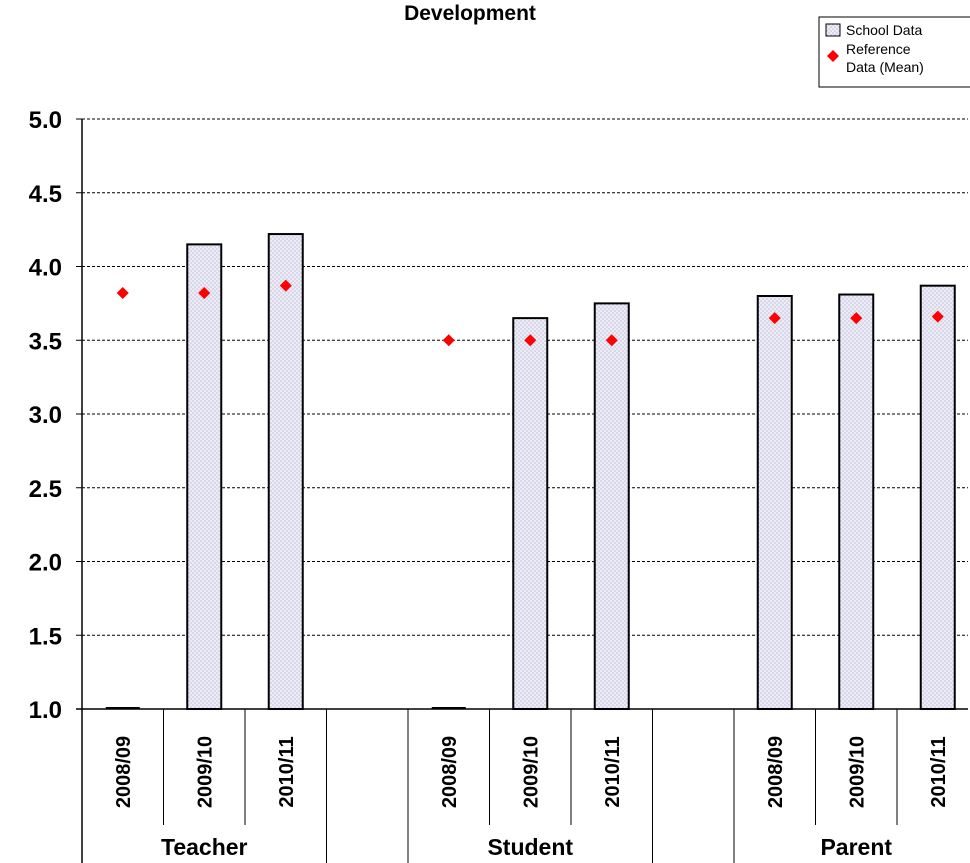  I want to click on y-tick-label: 2.5, so click(45, 489).